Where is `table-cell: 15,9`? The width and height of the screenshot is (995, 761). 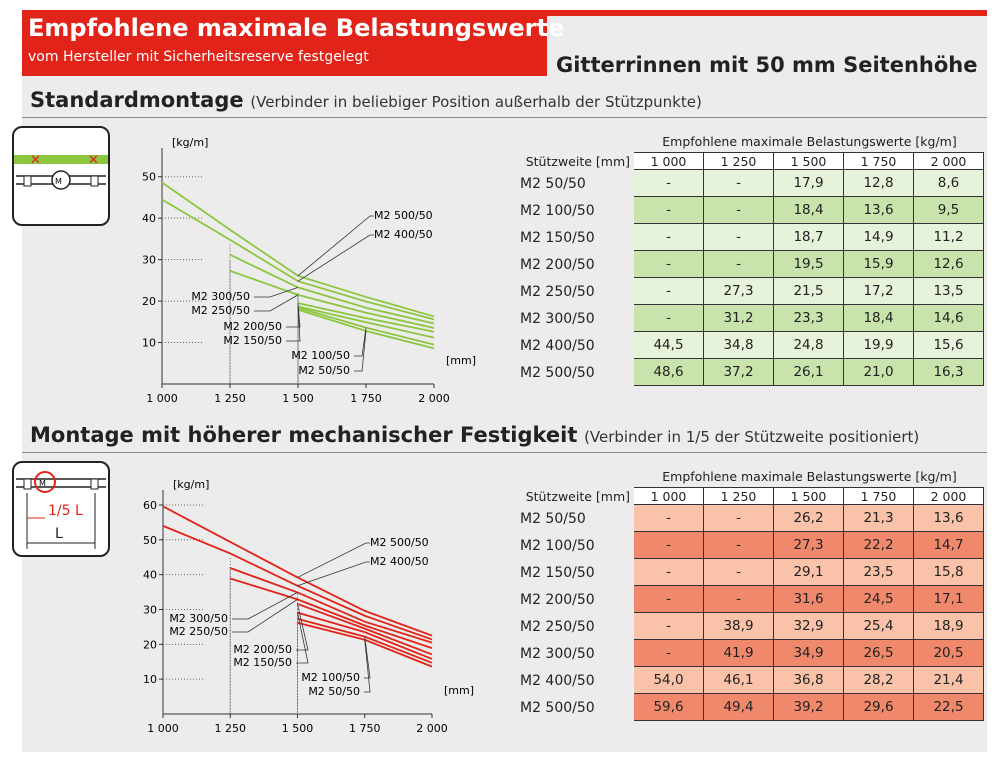
table-cell: 15,9 is located at coordinates (879, 264).